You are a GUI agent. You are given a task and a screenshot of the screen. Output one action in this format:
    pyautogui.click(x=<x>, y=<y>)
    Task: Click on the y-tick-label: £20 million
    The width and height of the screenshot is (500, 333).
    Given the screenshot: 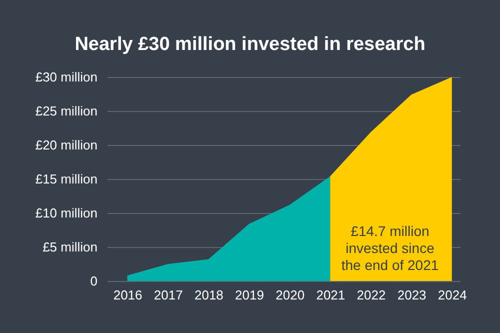 What is the action you would take?
    pyautogui.click(x=66, y=145)
    